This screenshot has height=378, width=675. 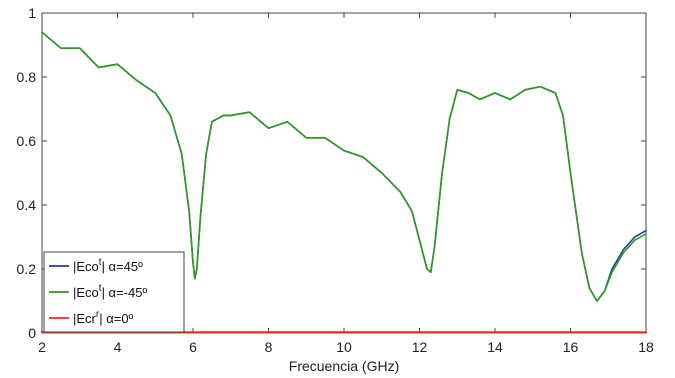 I want to click on legend-entry-superscript: r, so click(x=98, y=314).